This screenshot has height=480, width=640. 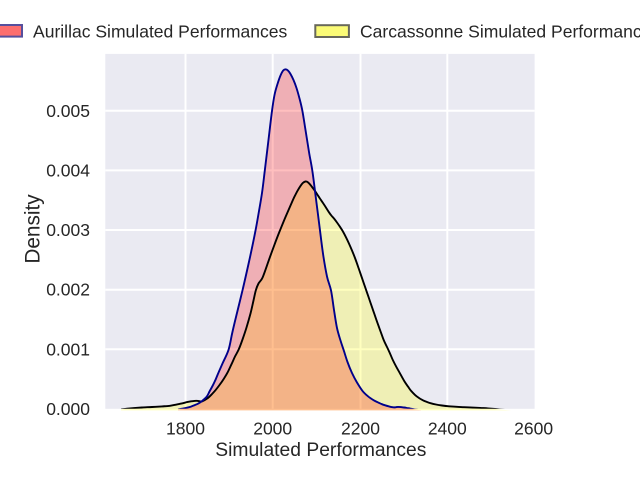 What do you see at coordinates (68, 111) in the screenshot?
I see `svg-text: 0.005` at bounding box center [68, 111].